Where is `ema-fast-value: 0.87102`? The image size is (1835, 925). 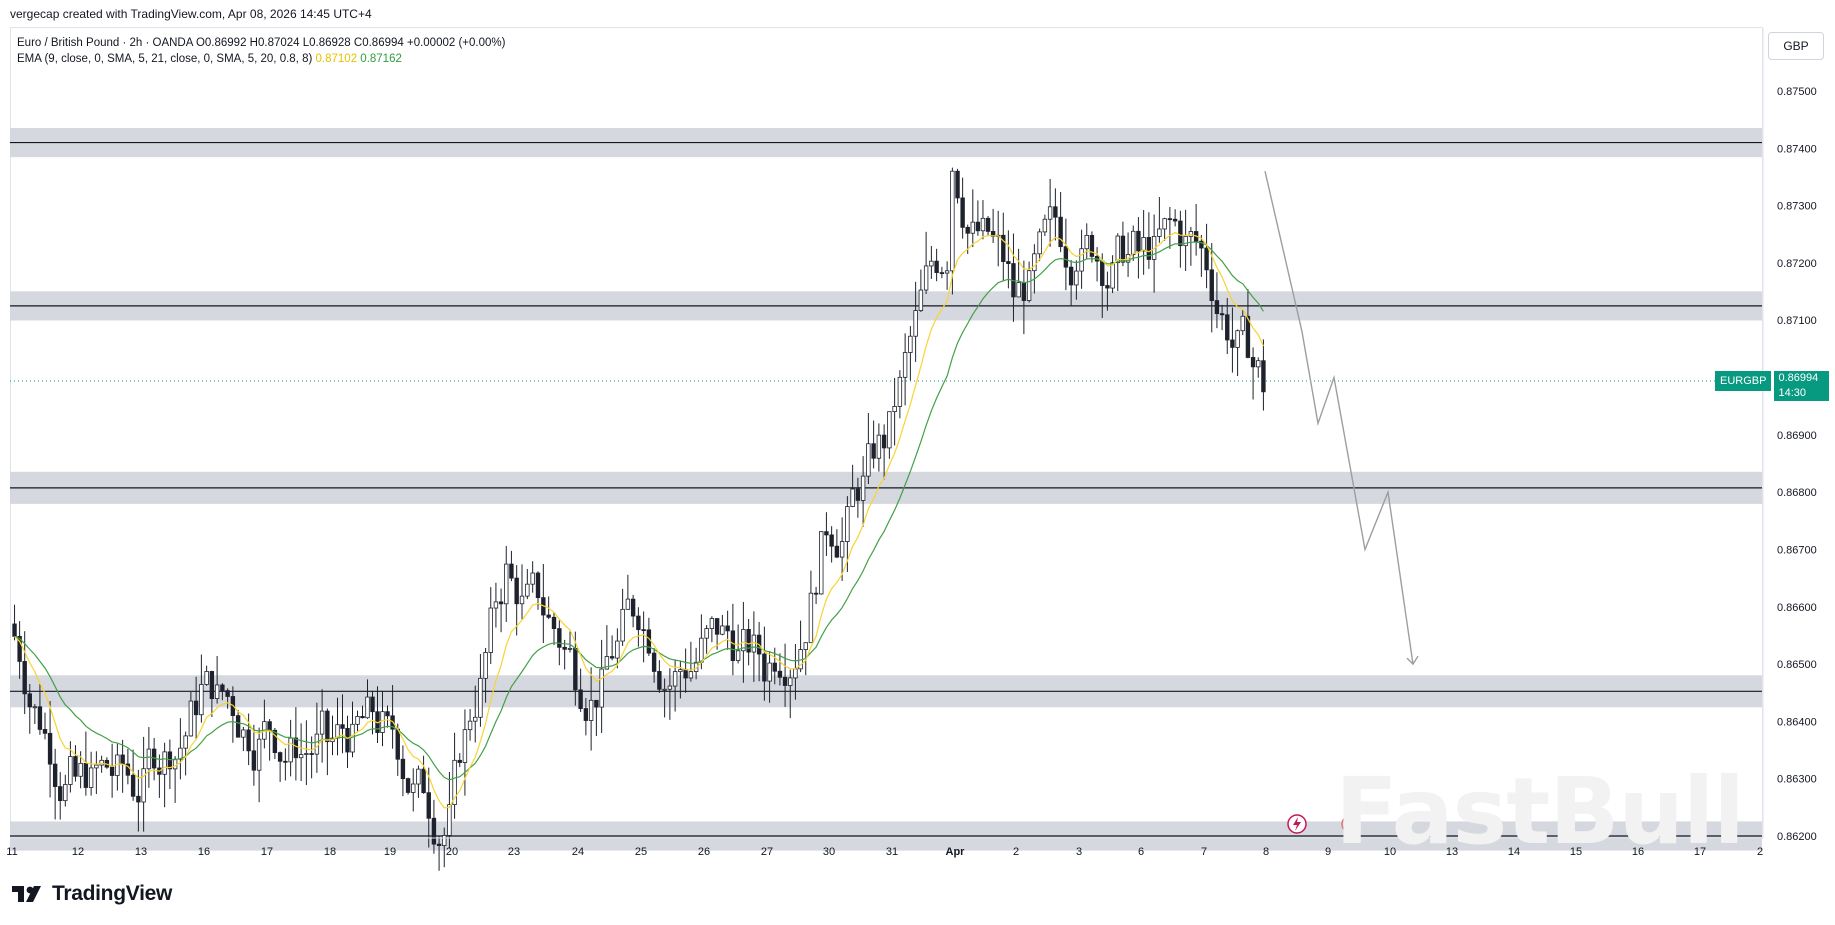
ema-fast-value: 0.87102 is located at coordinates (336, 59).